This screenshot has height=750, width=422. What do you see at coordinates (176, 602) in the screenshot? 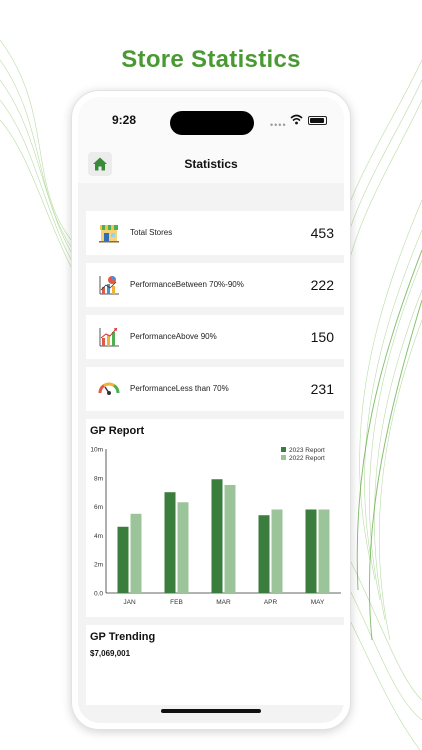
I see `x-tick-label: FEB` at bounding box center [176, 602].